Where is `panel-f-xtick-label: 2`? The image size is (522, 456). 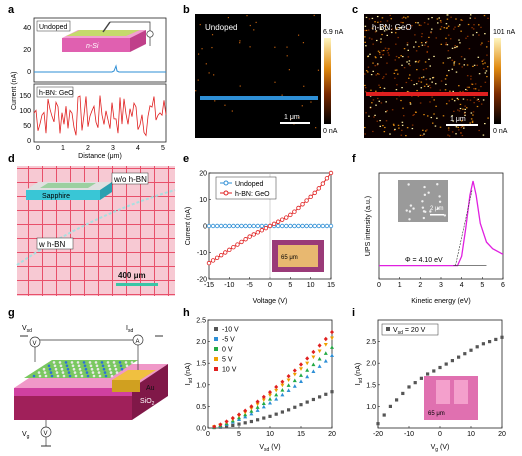
panel-f-xtick-label: 2 is located at coordinates (420, 285).